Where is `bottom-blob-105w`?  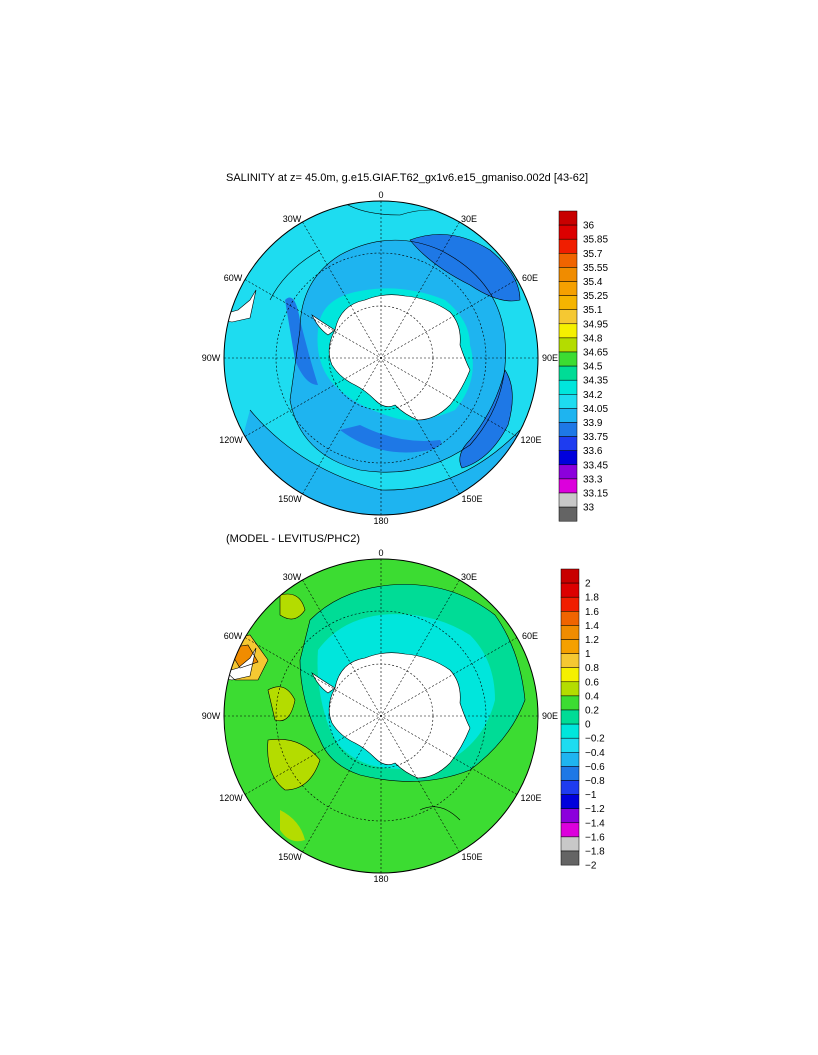
bottom-blob-105w is located at coordinates (293, 764).